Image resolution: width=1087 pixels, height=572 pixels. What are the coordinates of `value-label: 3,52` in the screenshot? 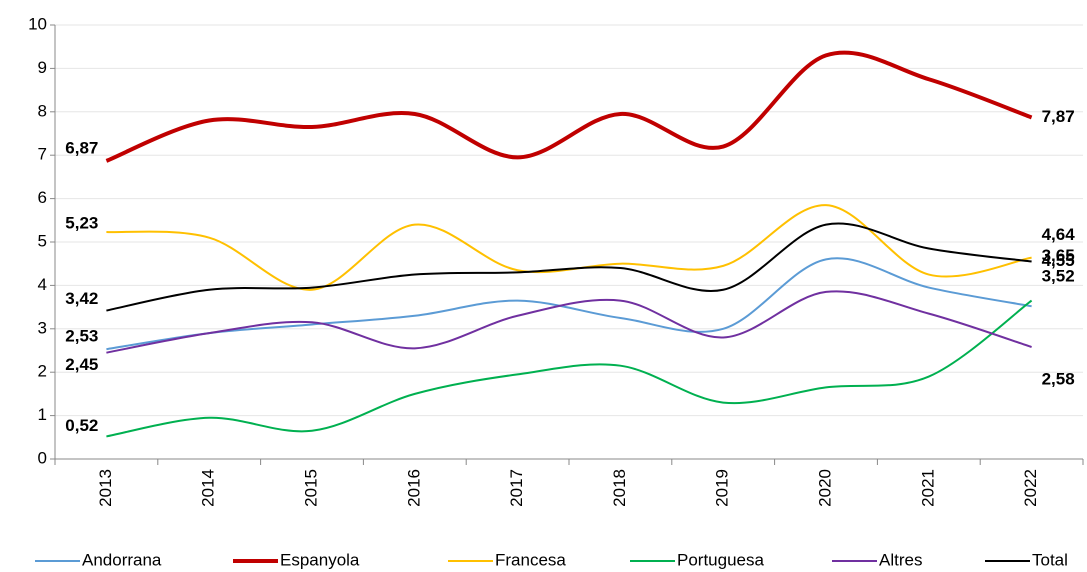 It's located at (1058, 276).